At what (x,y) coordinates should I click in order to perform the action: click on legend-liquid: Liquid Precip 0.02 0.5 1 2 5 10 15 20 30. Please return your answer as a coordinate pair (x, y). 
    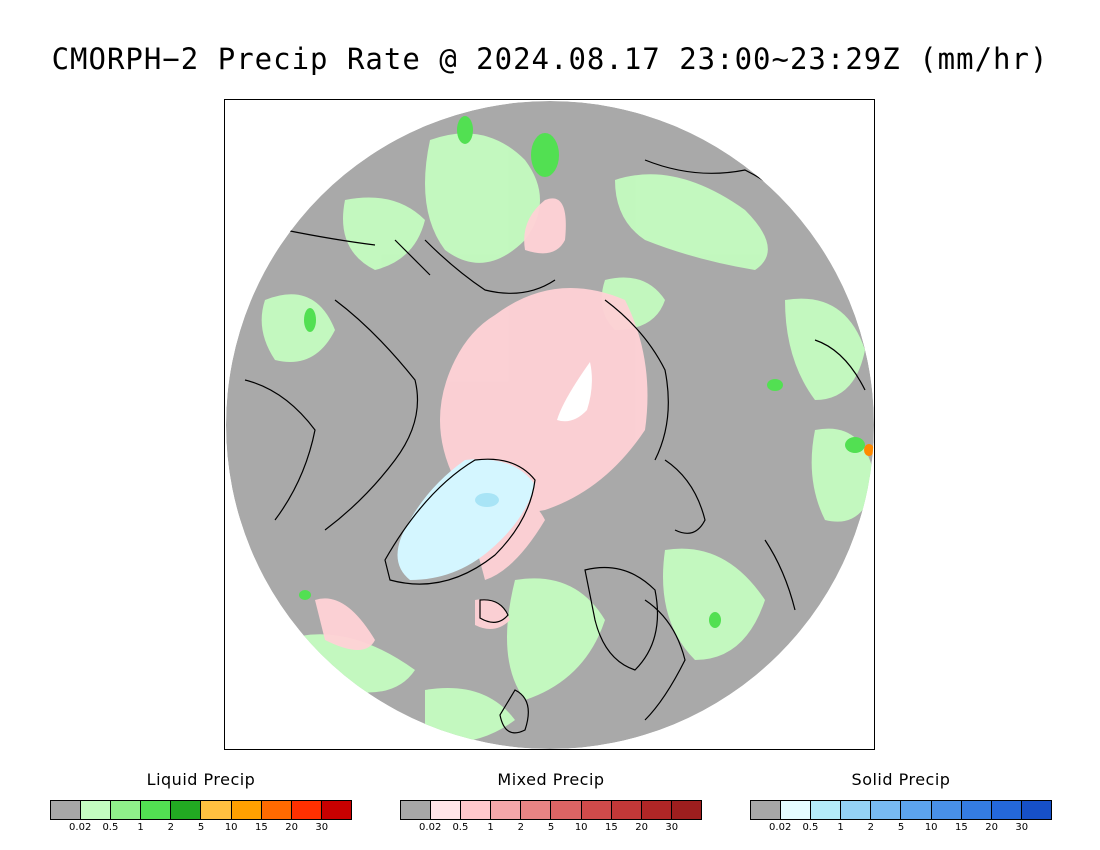
    Looking at the image, I should click on (201, 803).